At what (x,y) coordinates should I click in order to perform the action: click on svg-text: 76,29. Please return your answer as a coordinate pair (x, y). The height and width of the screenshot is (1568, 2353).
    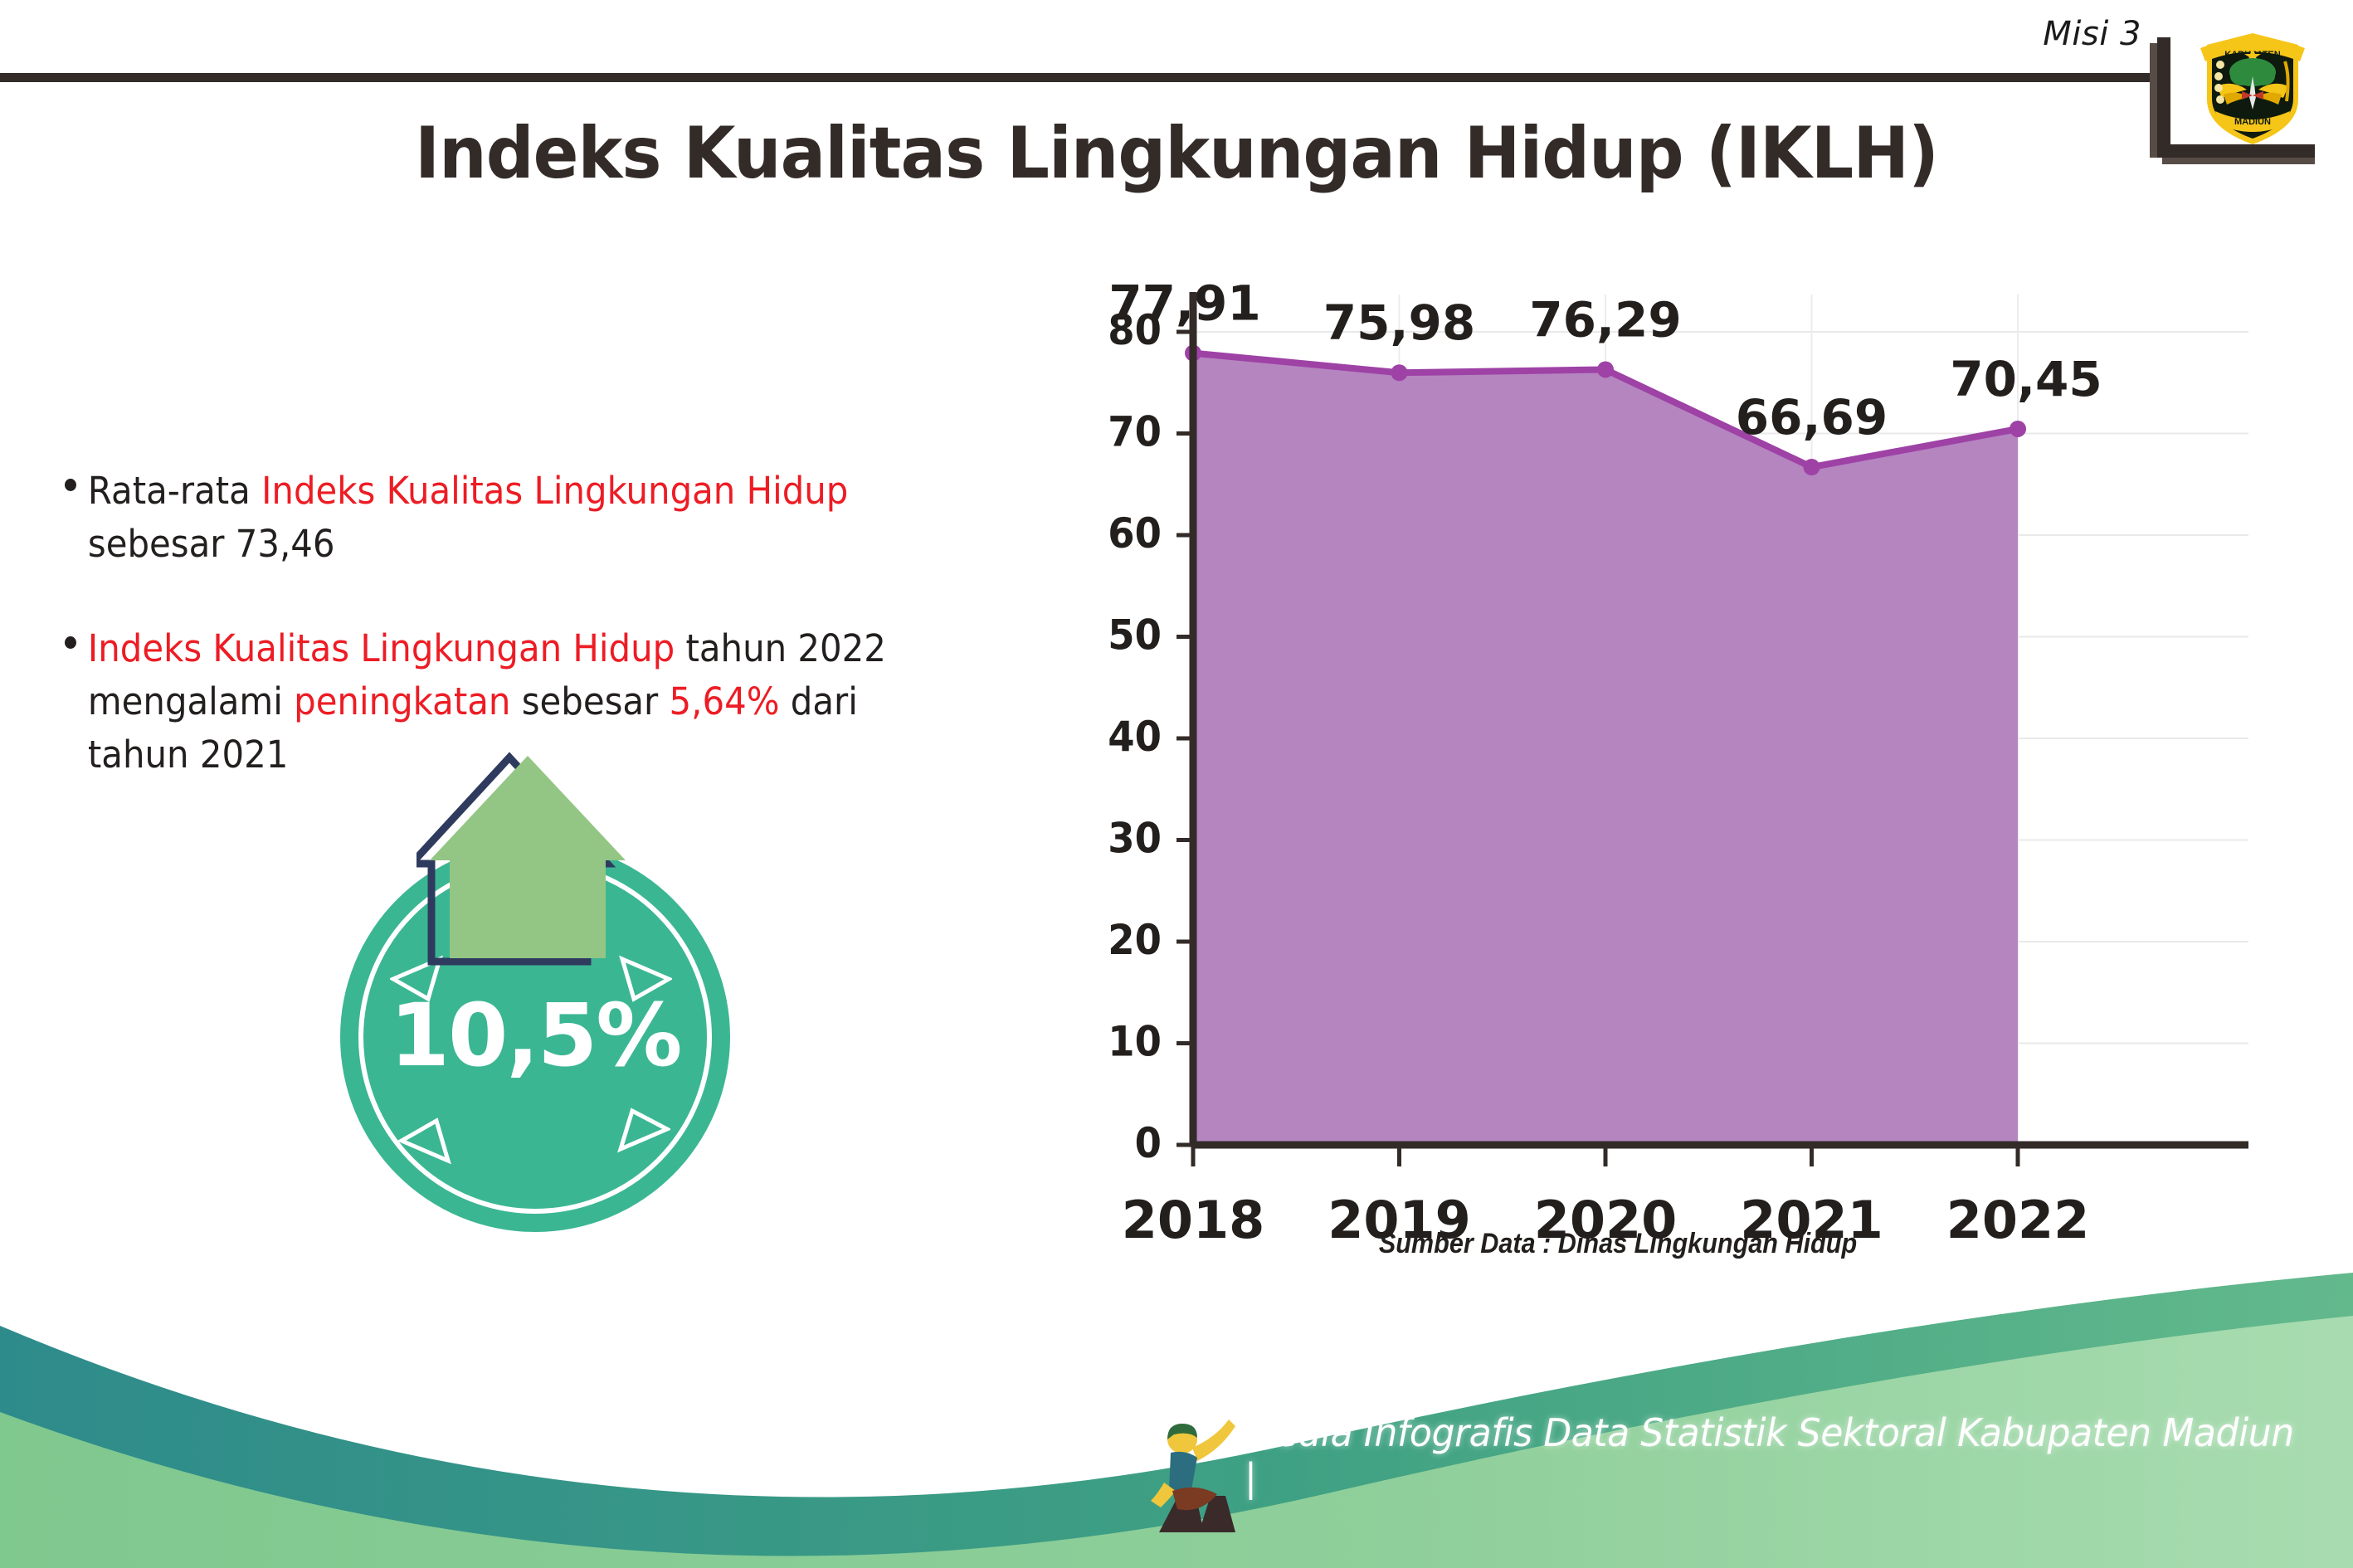
    Looking at the image, I should click on (1605, 319).